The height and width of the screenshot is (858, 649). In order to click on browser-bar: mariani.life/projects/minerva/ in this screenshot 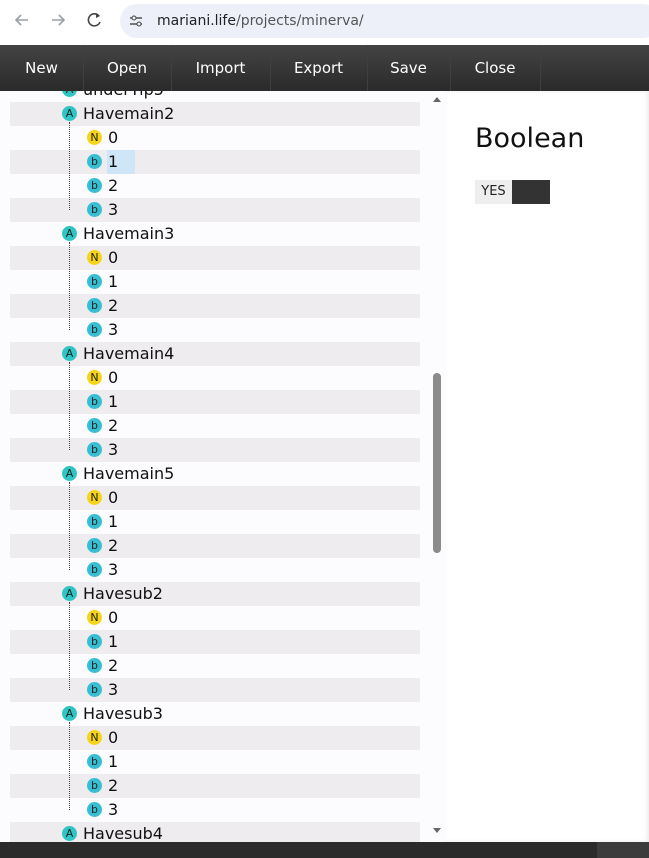, I will do `click(324, 22)`.